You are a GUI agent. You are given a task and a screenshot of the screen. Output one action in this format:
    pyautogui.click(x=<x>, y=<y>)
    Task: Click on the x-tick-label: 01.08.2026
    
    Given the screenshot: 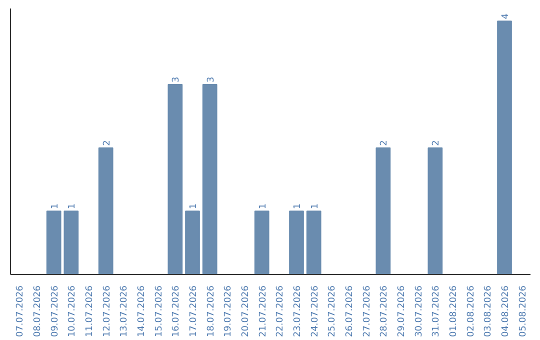 What is the action you would take?
    pyautogui.click(x=454, y=311)
    